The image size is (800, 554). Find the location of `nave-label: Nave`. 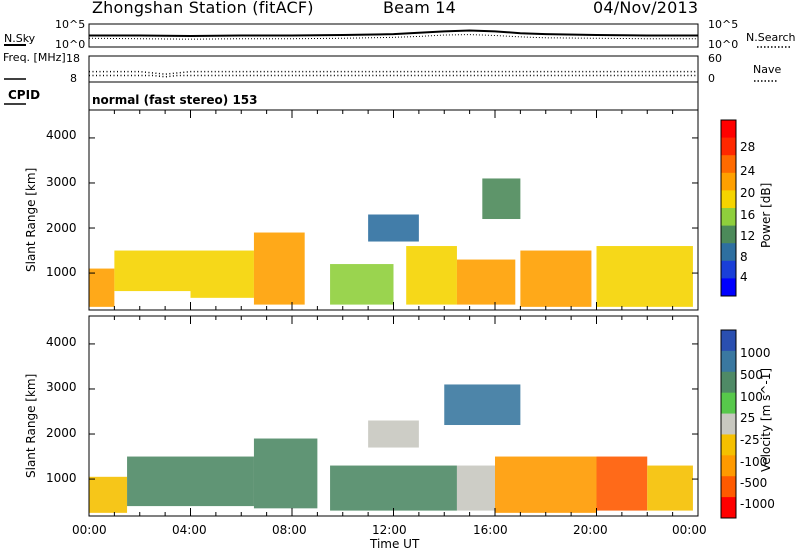

nave-label: Nave is located at coordinates (767, 69).